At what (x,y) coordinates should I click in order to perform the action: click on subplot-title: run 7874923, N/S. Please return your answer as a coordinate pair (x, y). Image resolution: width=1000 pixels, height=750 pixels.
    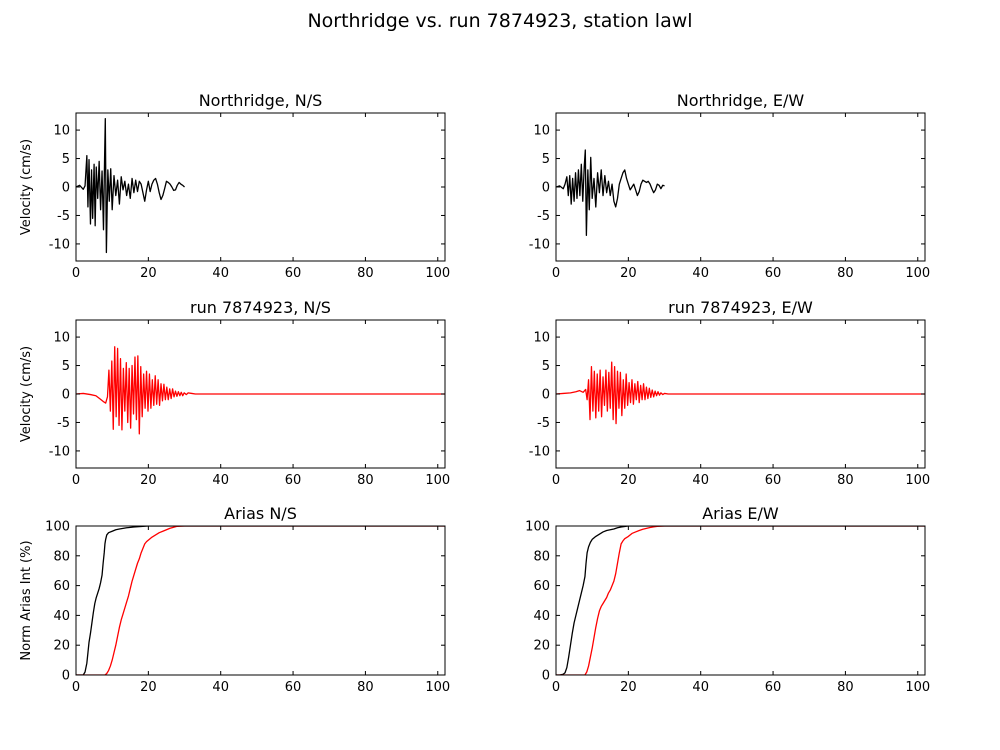
    Looking at the image, I should click on (260, 307).